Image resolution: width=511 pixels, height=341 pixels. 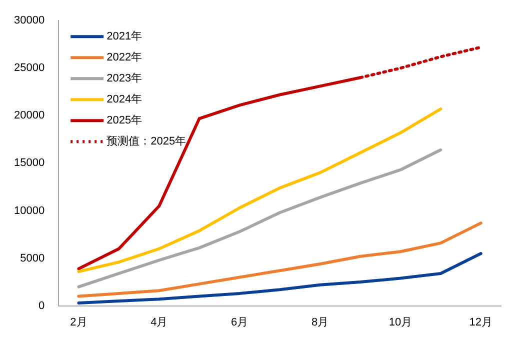 What do you see at coordinates (29, 68) in the screenshot?
I see `y-tick-label: 25000` at bounding box center [29, 68].